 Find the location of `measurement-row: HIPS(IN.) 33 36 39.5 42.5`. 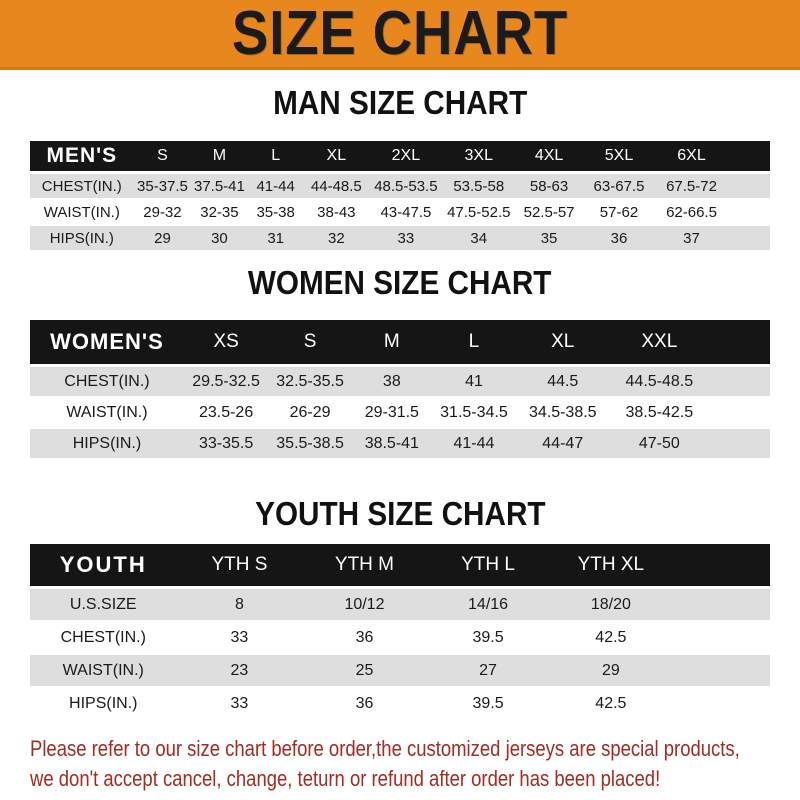

measurement-row: HIPS(IN.) 33 36 39.5 42.5 is located at coordinates (400, 704).